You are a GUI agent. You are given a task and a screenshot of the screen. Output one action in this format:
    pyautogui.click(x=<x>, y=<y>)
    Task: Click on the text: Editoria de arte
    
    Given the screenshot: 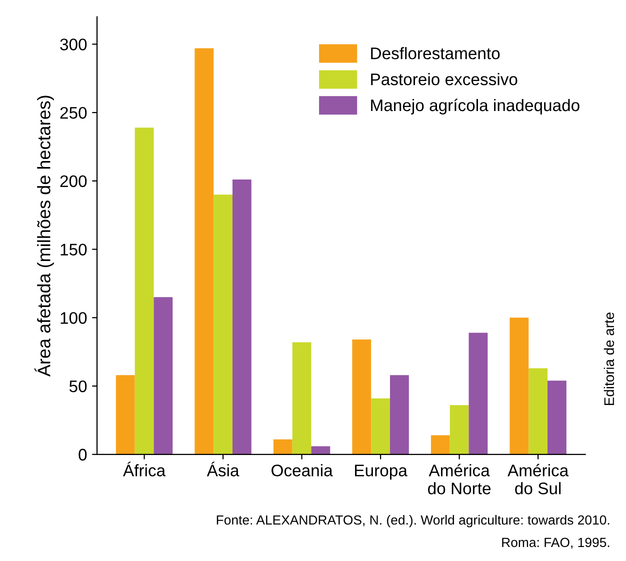 What is the action you would take?
    pyautogui.click(x=609, y=358)
    